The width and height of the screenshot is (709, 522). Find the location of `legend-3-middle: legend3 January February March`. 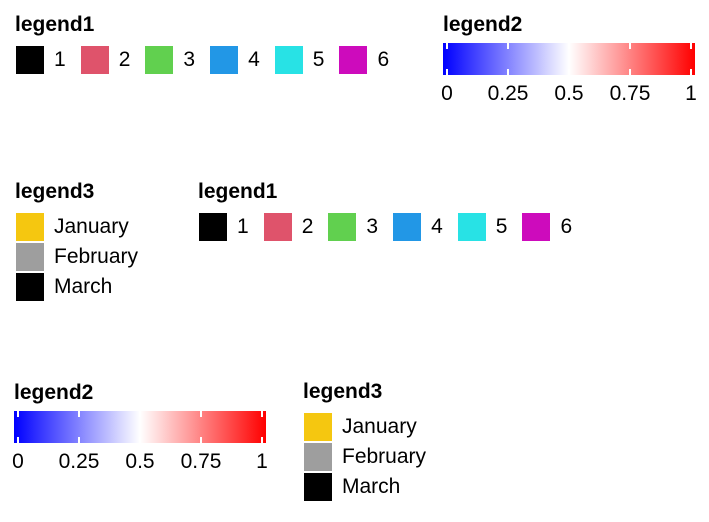

legend-3-middle: legend3 January February March is located at coordinates (76, 241).